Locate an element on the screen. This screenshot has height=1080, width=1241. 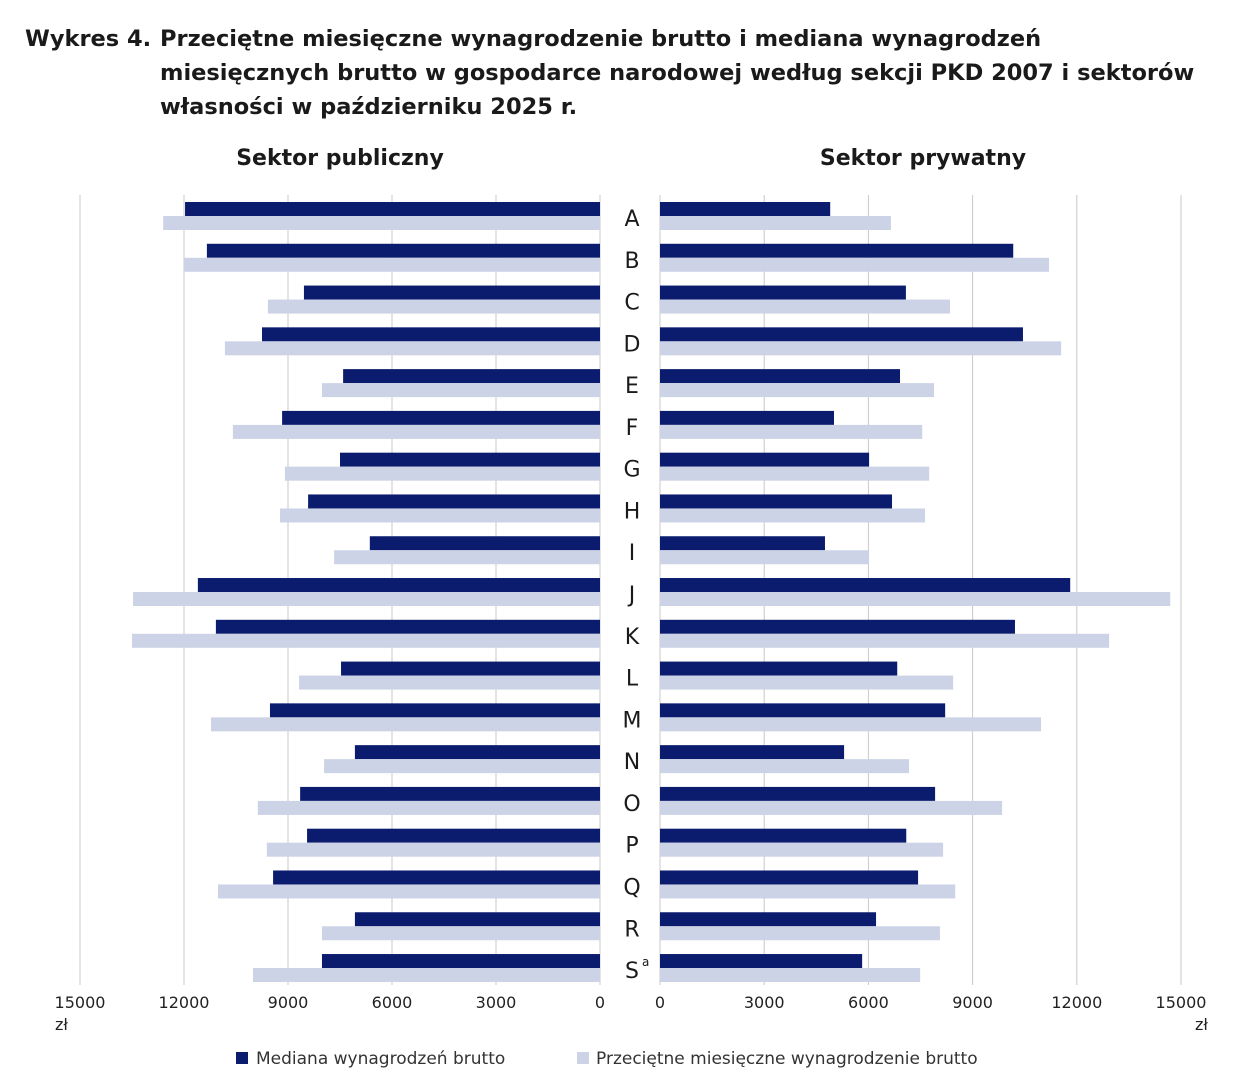
category-label: O is located at coordinates (631, 804).